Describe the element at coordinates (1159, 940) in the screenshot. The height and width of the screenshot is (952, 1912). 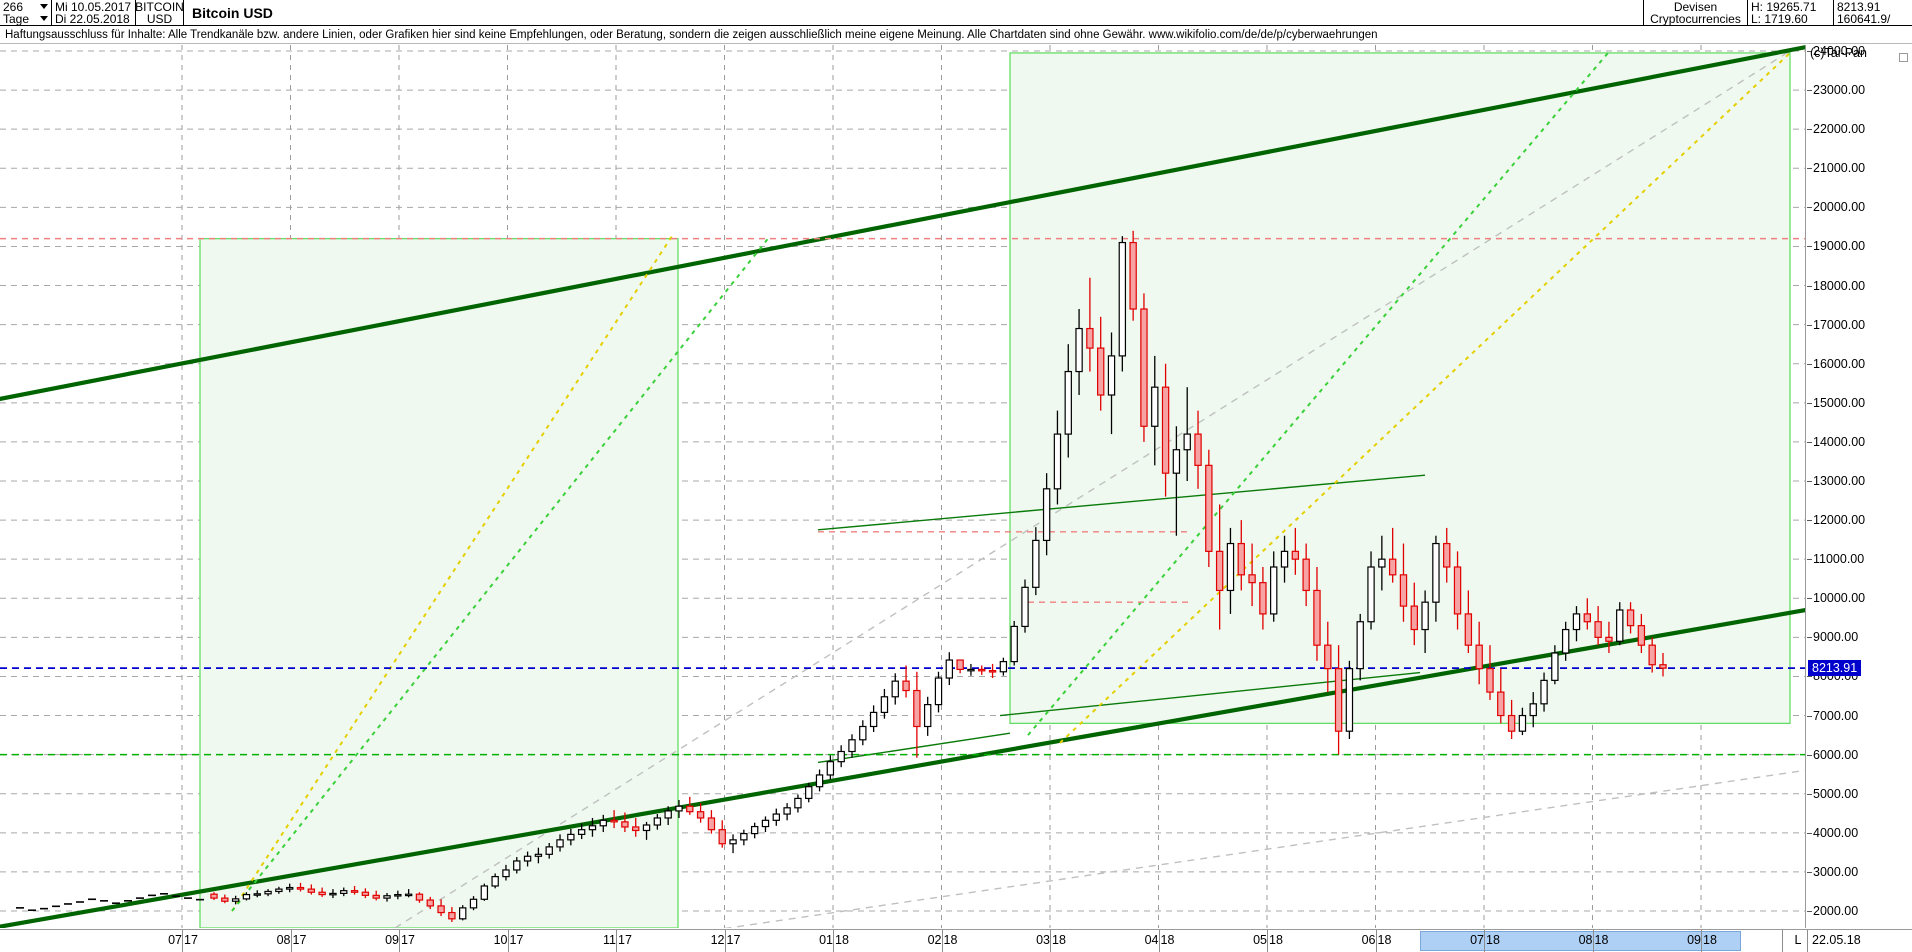
I see `time-axis-label: 04 18` at that location.